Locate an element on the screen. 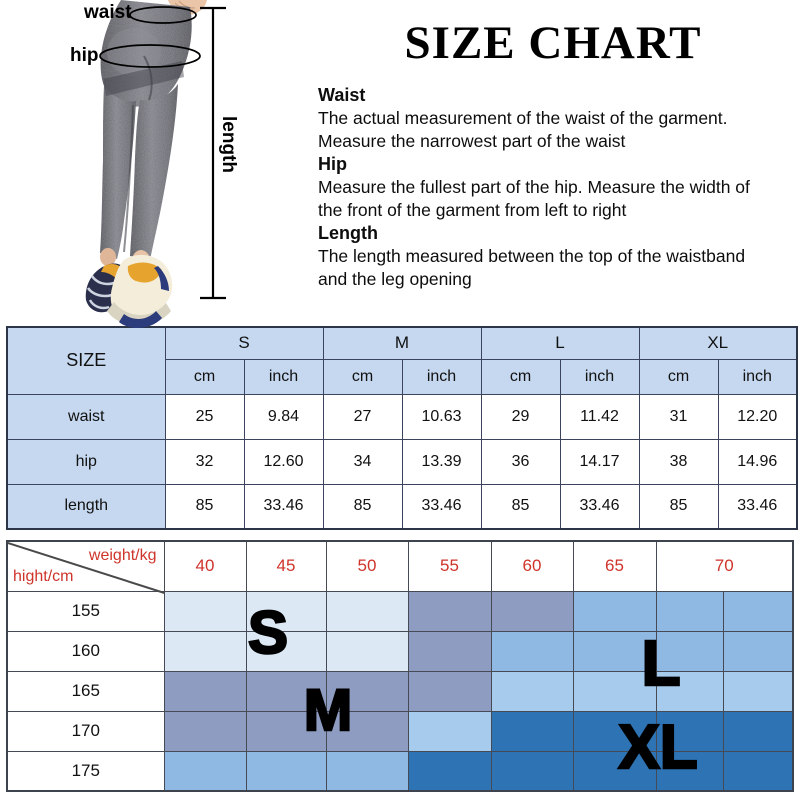  value-cell: 13.39 is located at coordinates (441, 461).